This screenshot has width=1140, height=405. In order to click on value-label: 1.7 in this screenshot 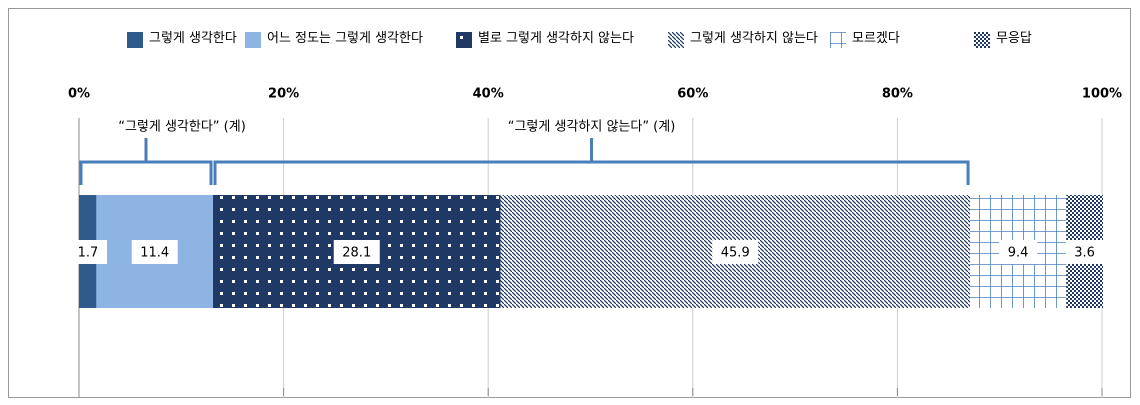, I will do `click(88, 253)`.